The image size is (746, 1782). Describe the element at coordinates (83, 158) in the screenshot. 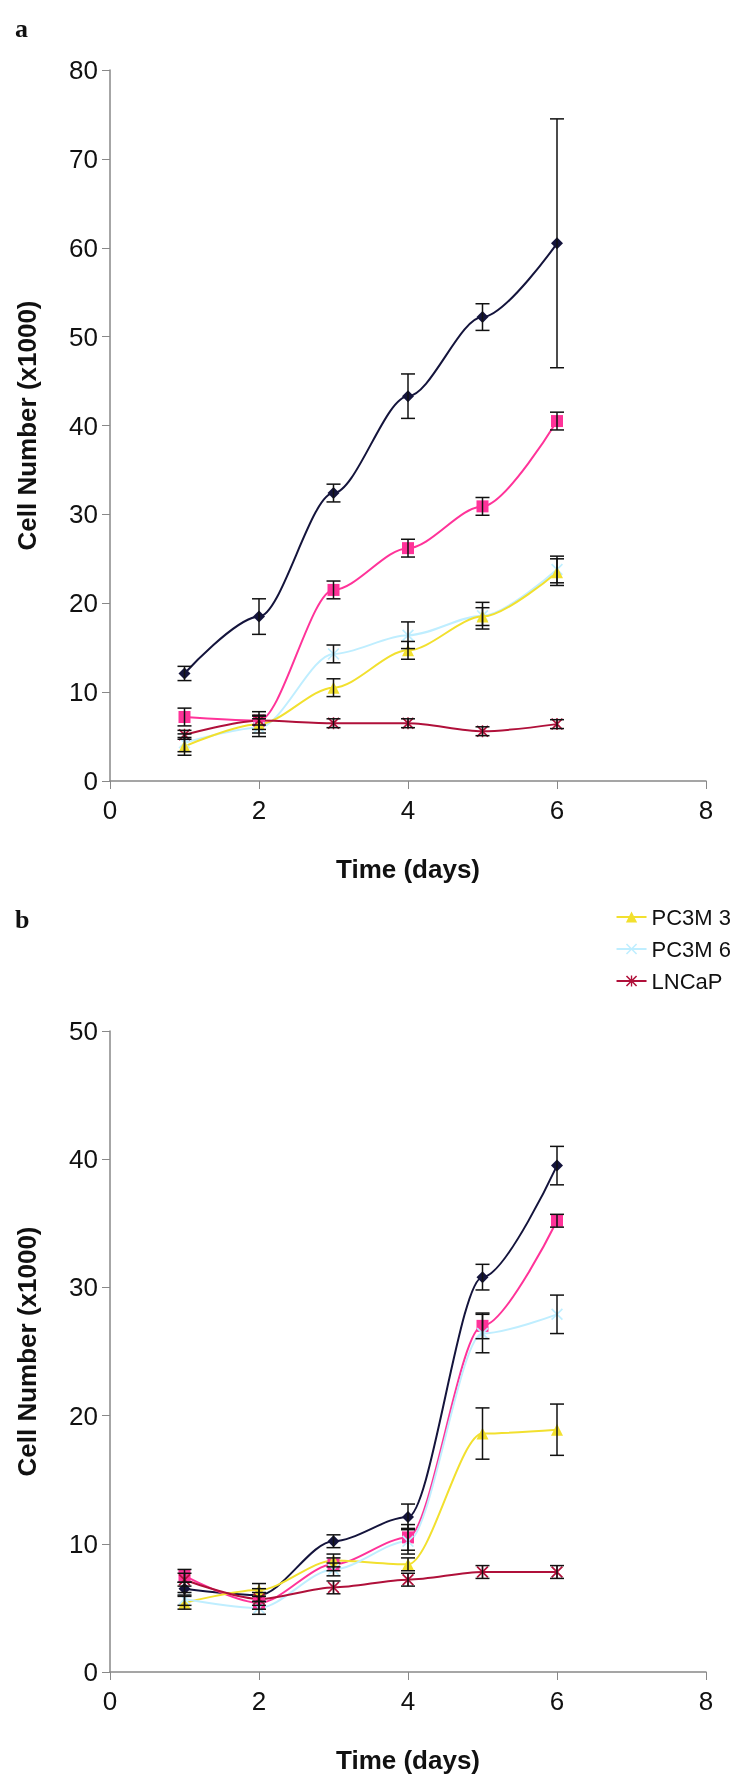

I see `y-tick-label: 70` at that location.